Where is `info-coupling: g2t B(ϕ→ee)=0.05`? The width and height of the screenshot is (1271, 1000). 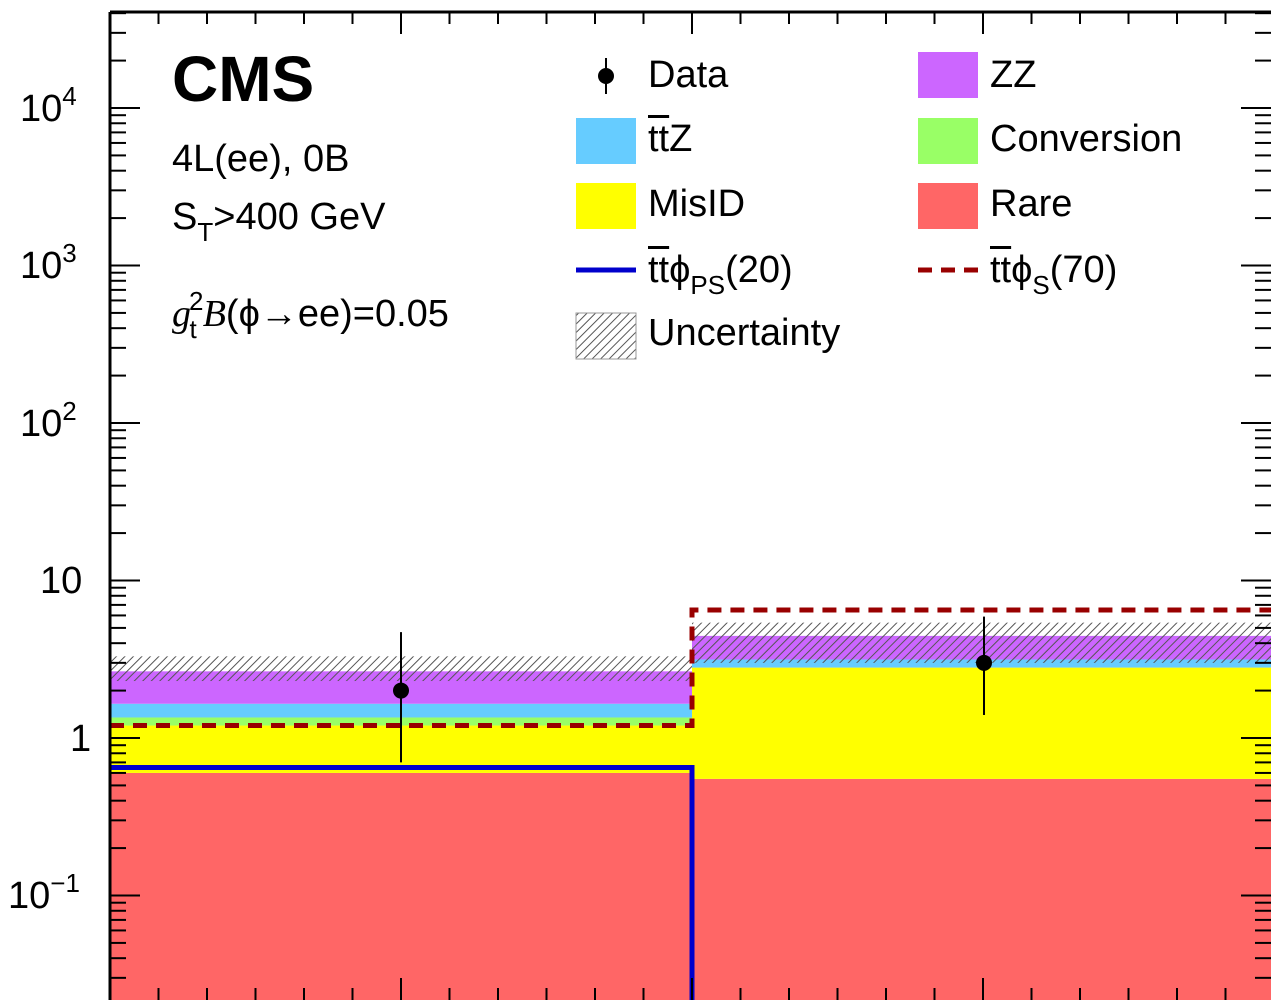
info-coupling: g2t B(ϕ→ee)=0.05 is located at coordinates (310, 315).